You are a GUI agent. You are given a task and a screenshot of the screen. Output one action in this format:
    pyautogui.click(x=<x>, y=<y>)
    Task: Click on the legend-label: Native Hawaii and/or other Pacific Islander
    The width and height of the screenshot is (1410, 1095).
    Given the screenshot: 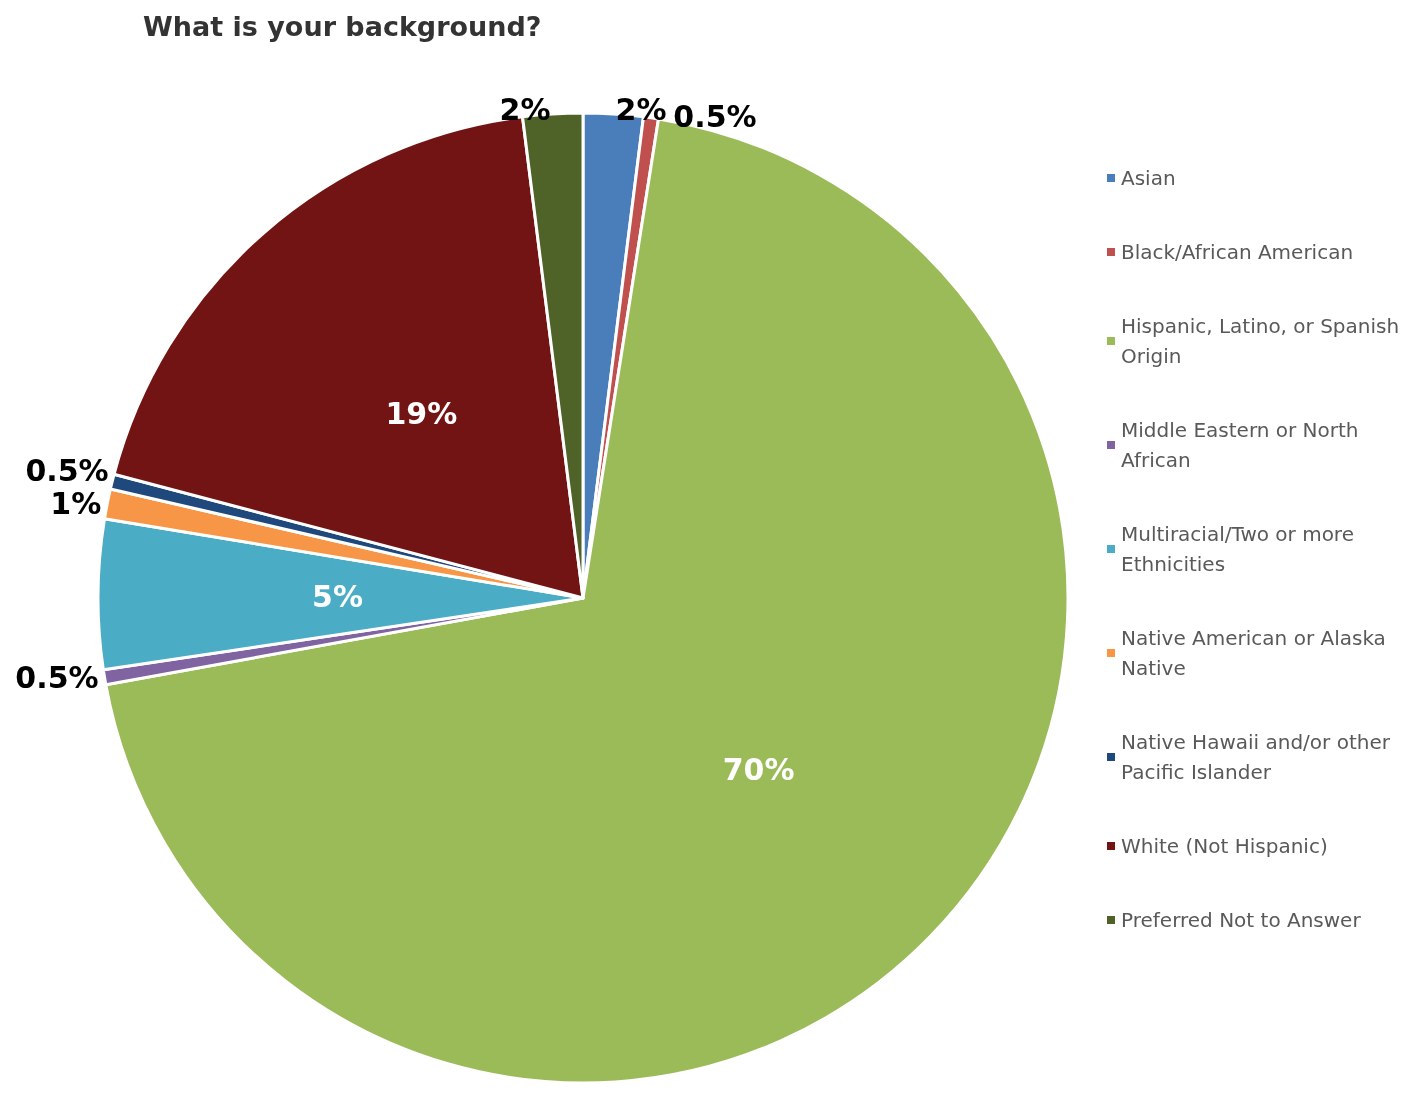 What is the action you would take?
    pyautogui.click(x=1259, y=757)
    